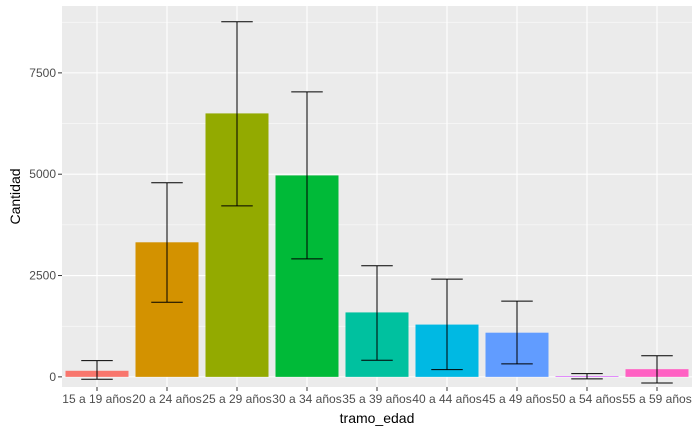  Describe the element at coordinates (656, 399) in the screenshot. I see `x-tick-label: 55 a 59 años` at that location.